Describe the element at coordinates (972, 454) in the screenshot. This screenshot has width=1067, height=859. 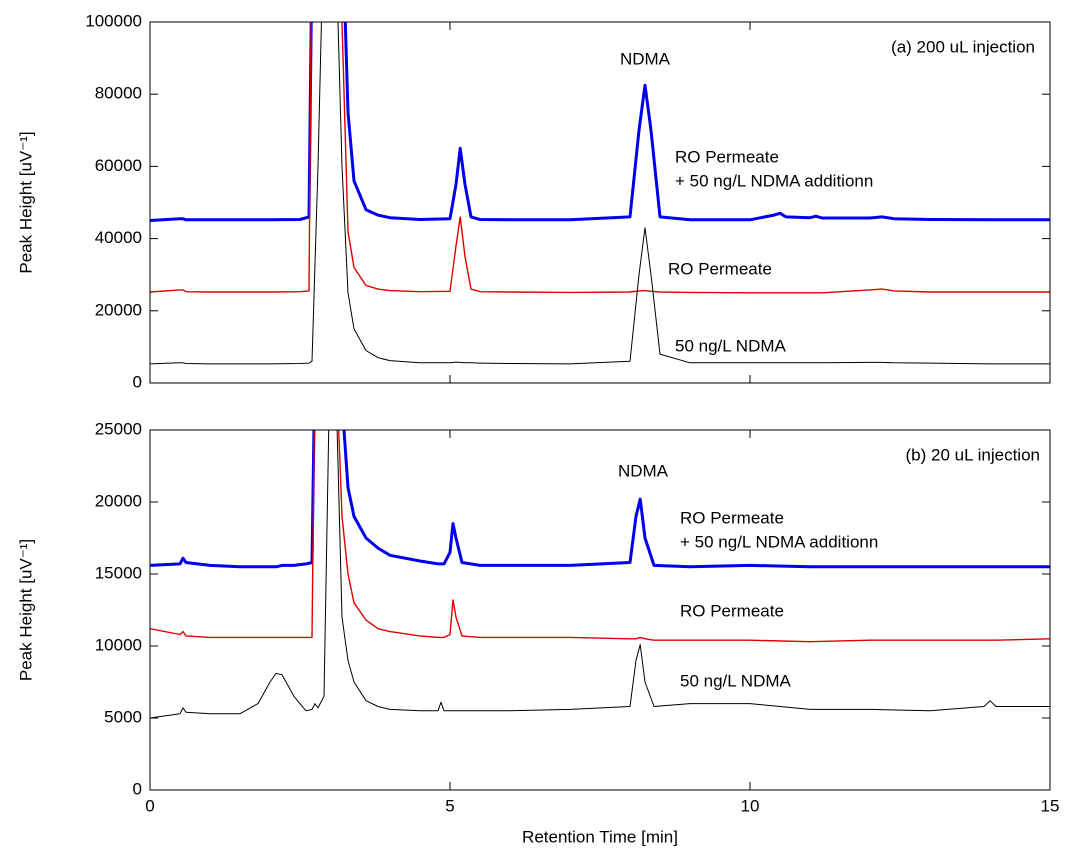
I see `panel-label: (b) 20 uL injection` at that location.